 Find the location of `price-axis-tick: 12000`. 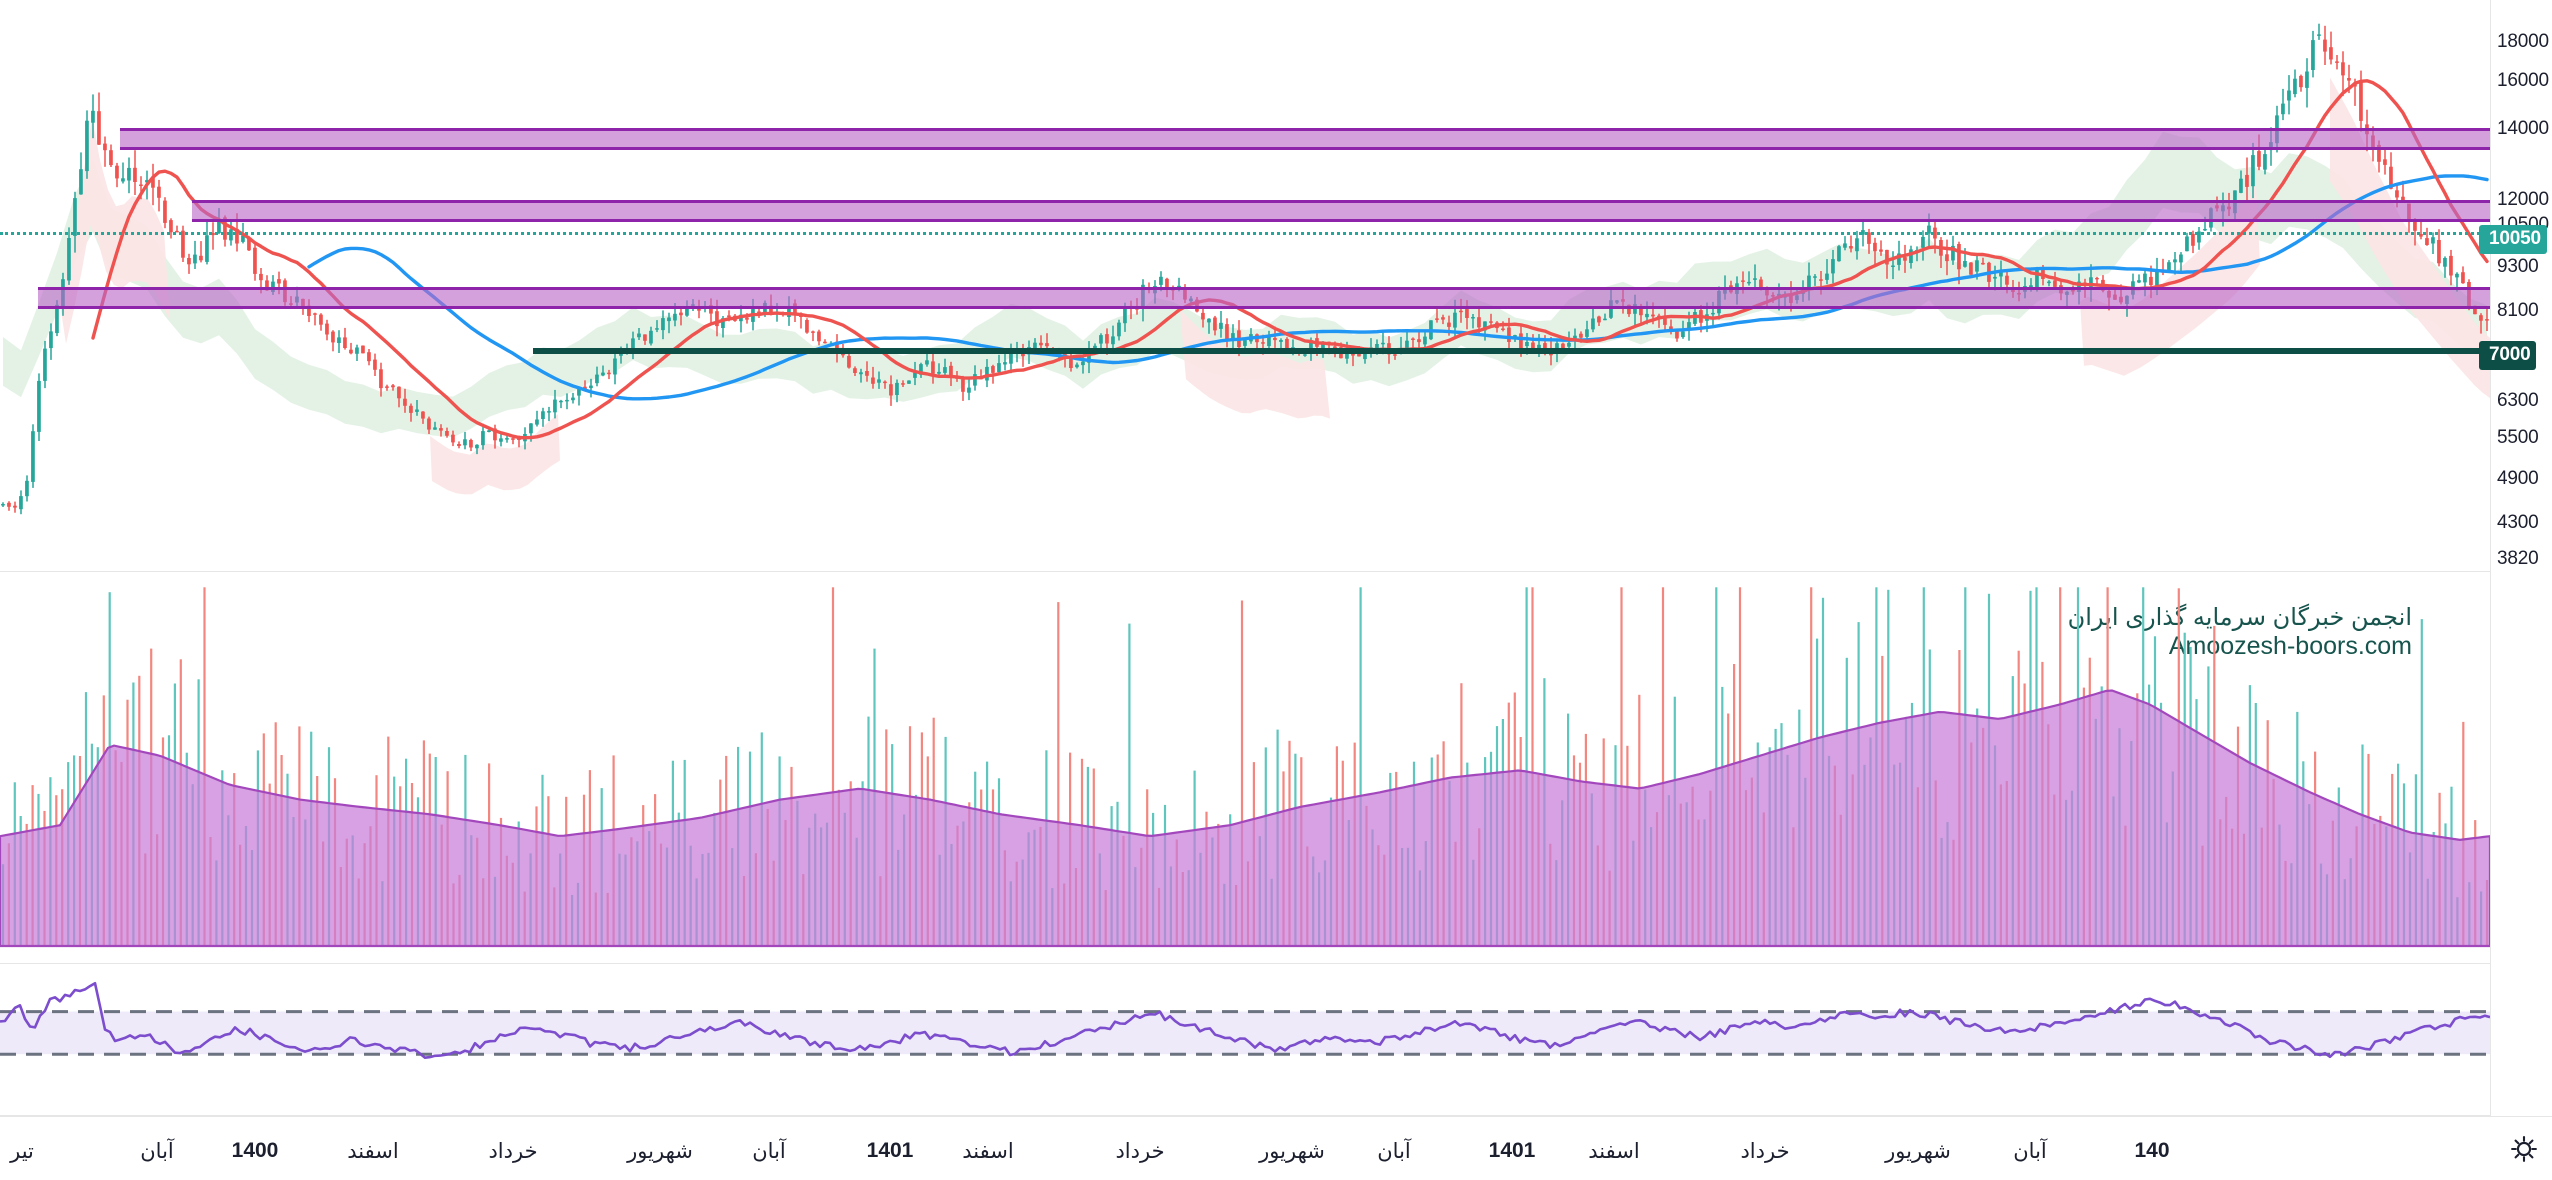

price-axis-tick: 12000 is located at coordinates (2523, 199).